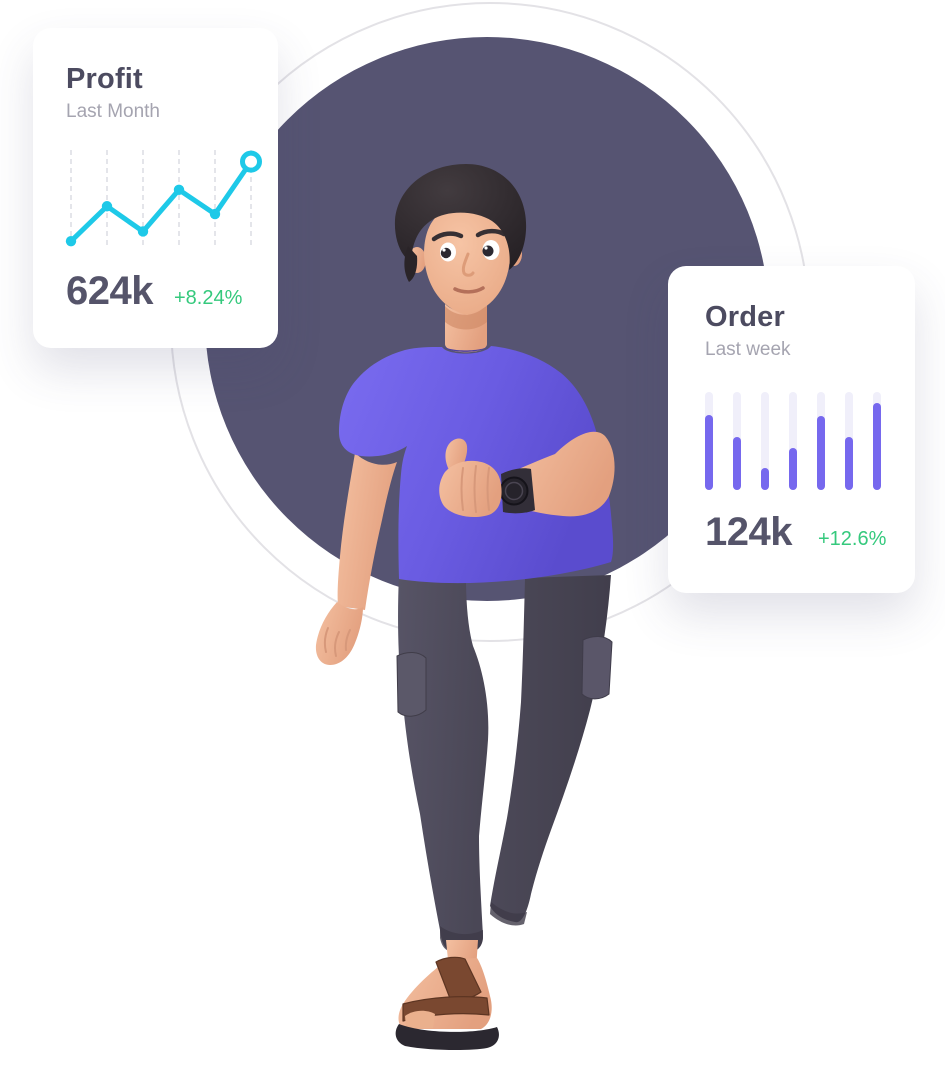 The height and width of the screenshot is (1069, 945). Describe the element at coordinates (491, 233) in the screenshot. I see `right-eyebrow` at that location.